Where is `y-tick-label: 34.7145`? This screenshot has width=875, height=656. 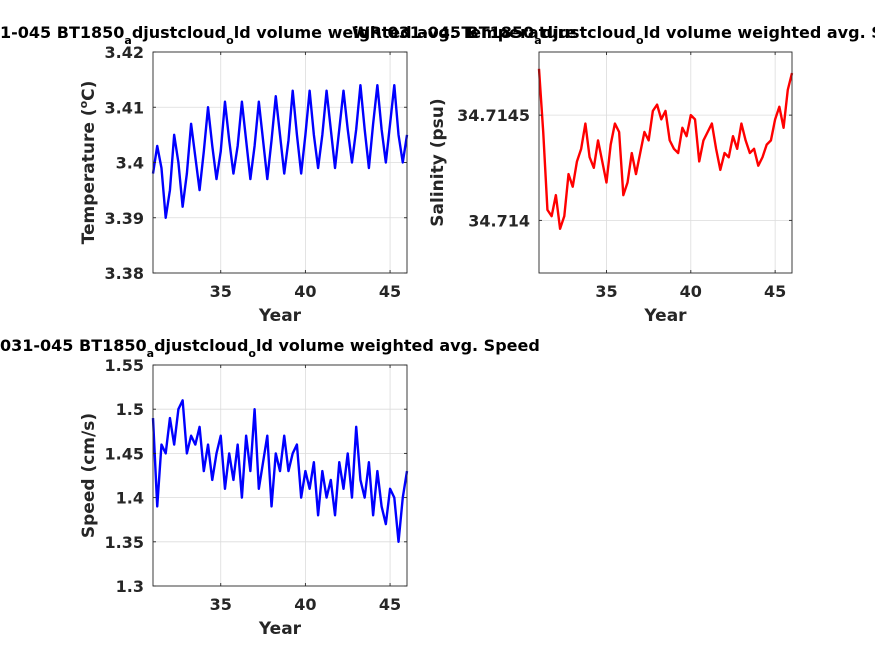
y-tick-label: 34.7145 is located at coordinates (493, 115).